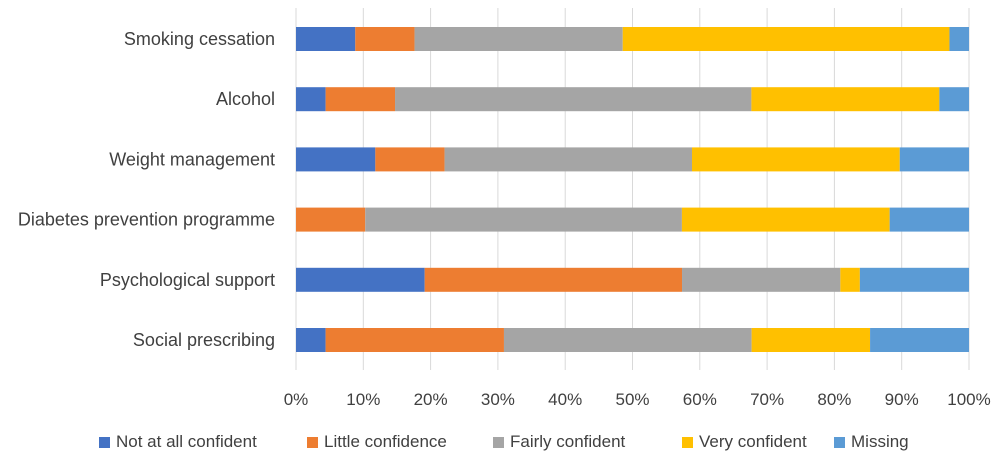 Image resolution: width=1000 pixels, height=463 pixels. I want to click on category-label: Social prescribing, so click(204, 340).